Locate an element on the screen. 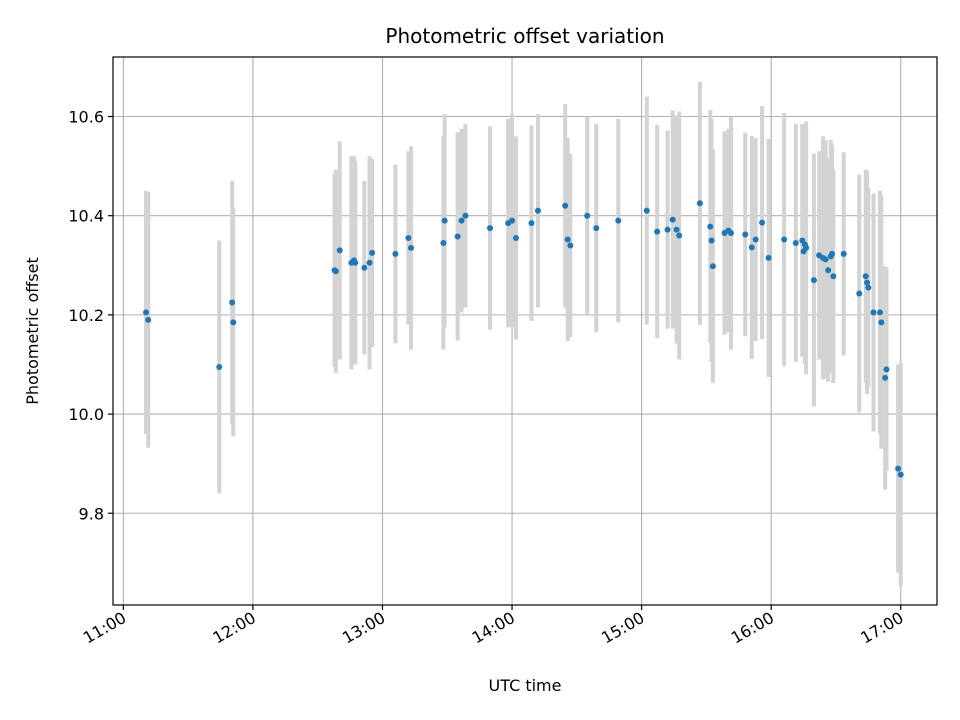 Image resolution: width=960 pixels, height=720 pixels. x-tick-label: 13:00 is located at coordinates (363, 628).